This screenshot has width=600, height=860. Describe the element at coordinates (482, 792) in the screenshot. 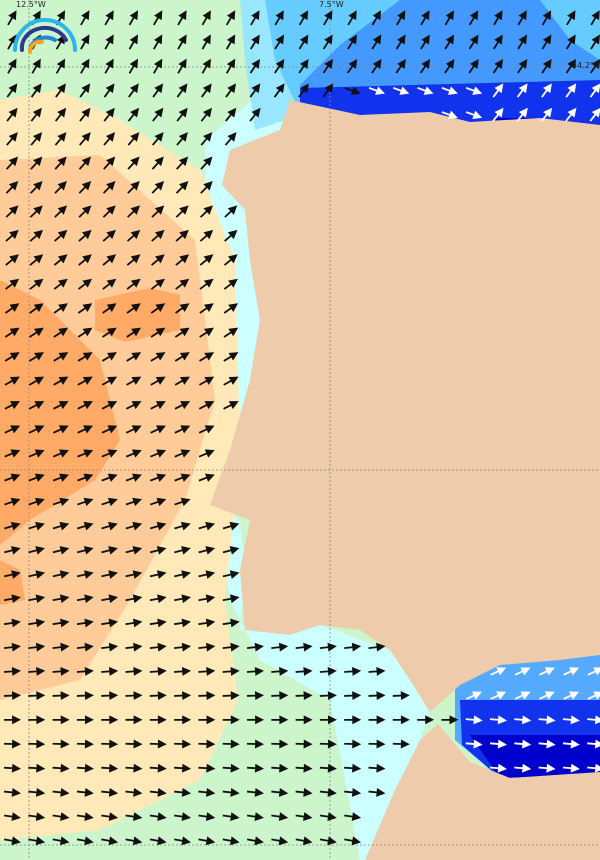

I see `land-africa` at that location.